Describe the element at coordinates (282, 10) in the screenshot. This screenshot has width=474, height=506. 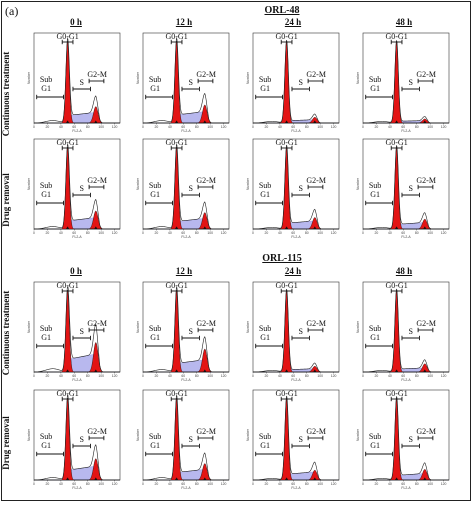
I see `section-title-orl48: ORL-48` at that location.